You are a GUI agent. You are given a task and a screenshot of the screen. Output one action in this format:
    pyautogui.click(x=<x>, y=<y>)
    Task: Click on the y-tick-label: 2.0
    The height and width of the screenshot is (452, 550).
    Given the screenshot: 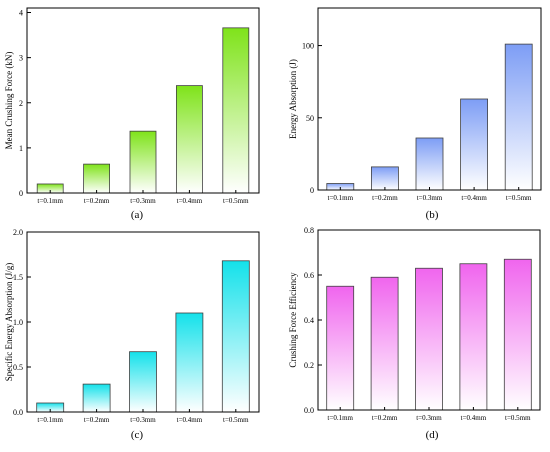 What is the action you would take?
    pyautogui.click(x=18, y=232)
    